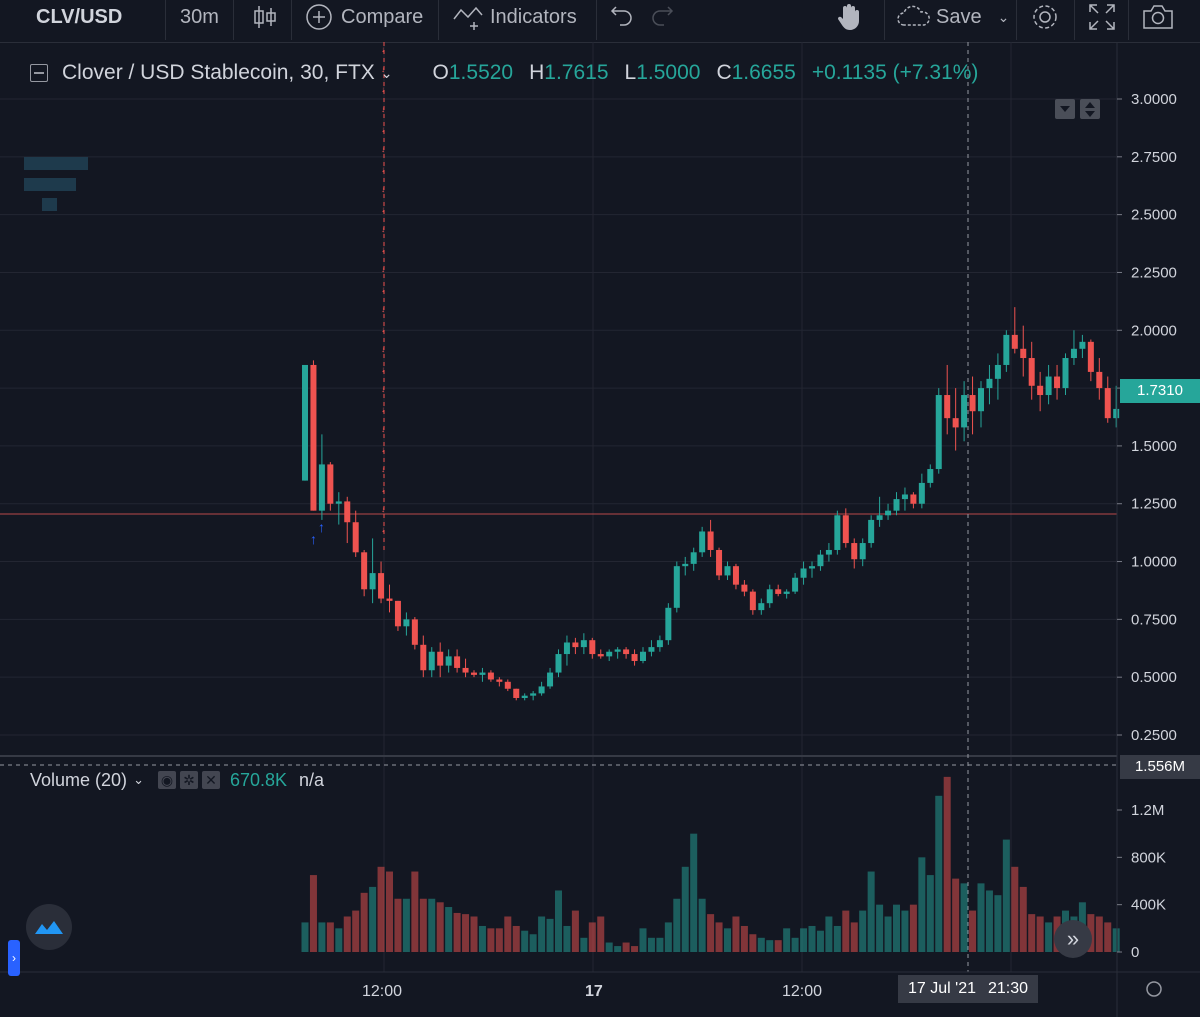 Image resolution: width=1200 pixels, height=1017 pixels. Describe the element at coordinates (895, 72) in the screenshot. I see `change-value: +0.1135 (+7.31%)` at that location.